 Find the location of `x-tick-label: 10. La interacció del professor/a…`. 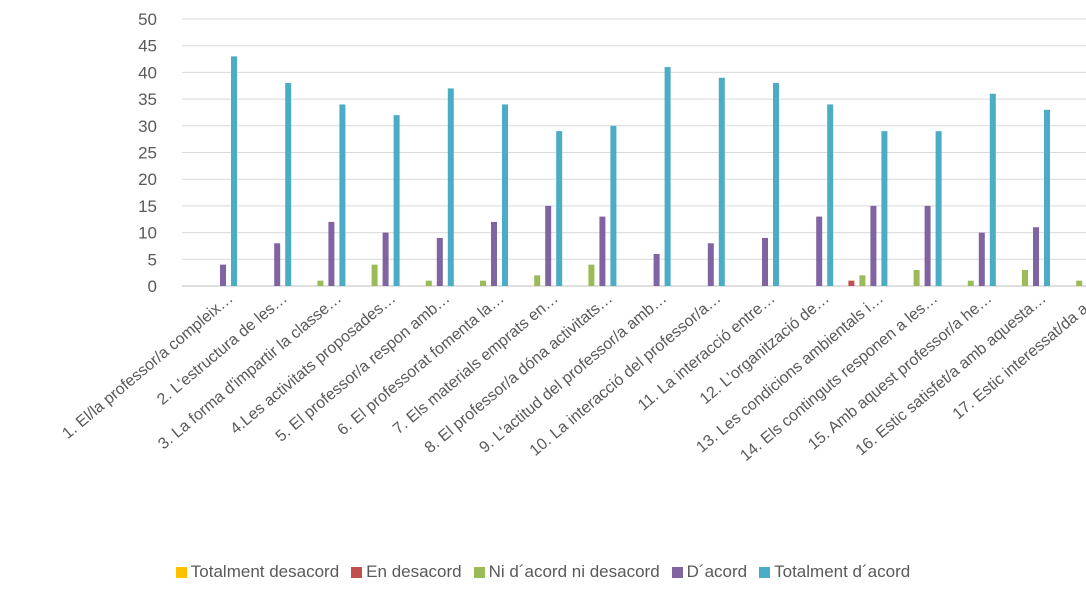

x-tick-label: 10. La interacció del professor/a… is located at coordinates (626, 375).